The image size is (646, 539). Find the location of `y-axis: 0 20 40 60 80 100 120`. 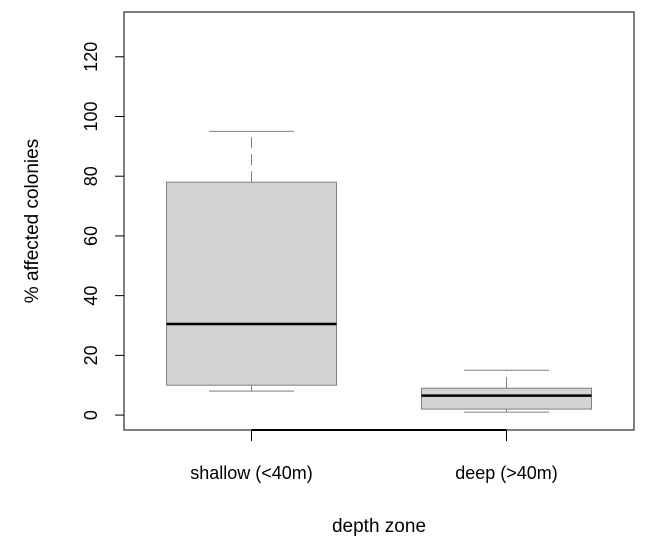

y-axis: 0 20 40 60 80 100 120 is located at coordinates (103, 231).